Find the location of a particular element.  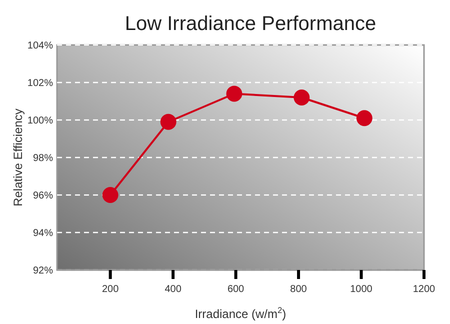

x-tick-label: 200 is located at coordinates (111, 289).